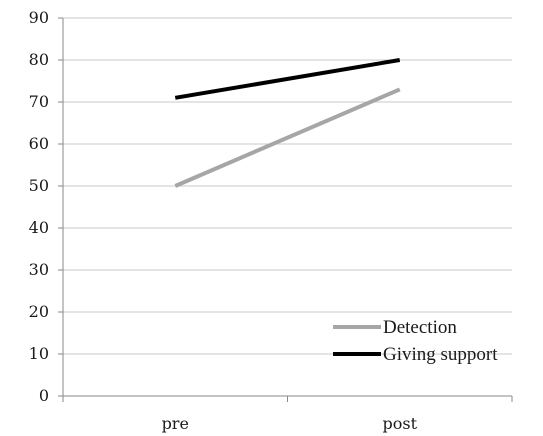 The width and height of the screenshot is (543, 436). Describe the element at coordinates (399, 423) in the screenshot. I see `x-tick-label-post: post` at that location.